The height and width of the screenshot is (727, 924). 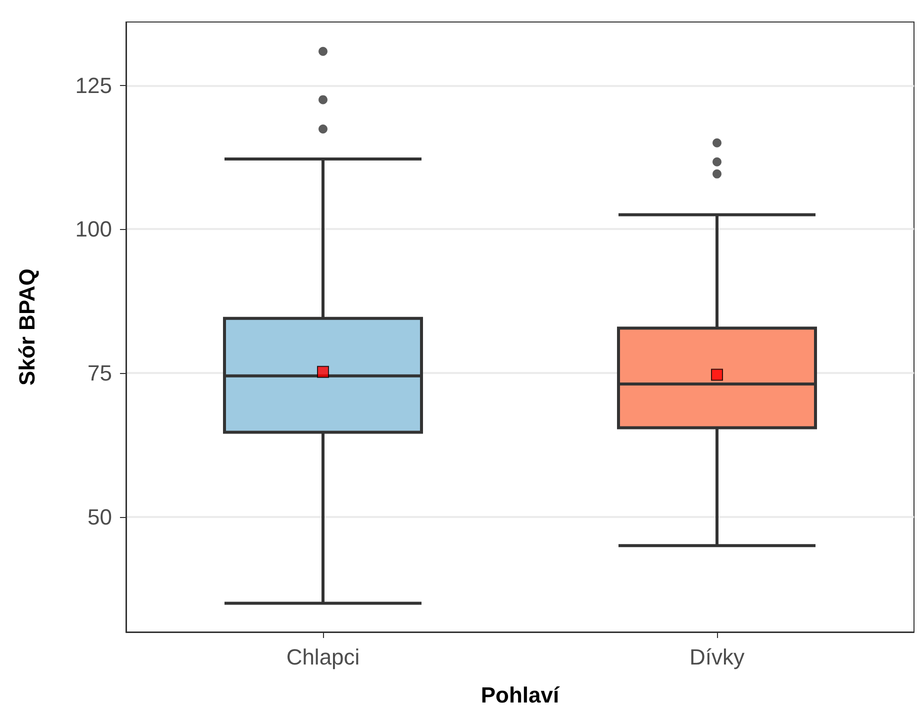 What do you see at coordinates (93, 229) in the screenshot?
I see `y-tick-label: 100` at bounding box center [93, 229].